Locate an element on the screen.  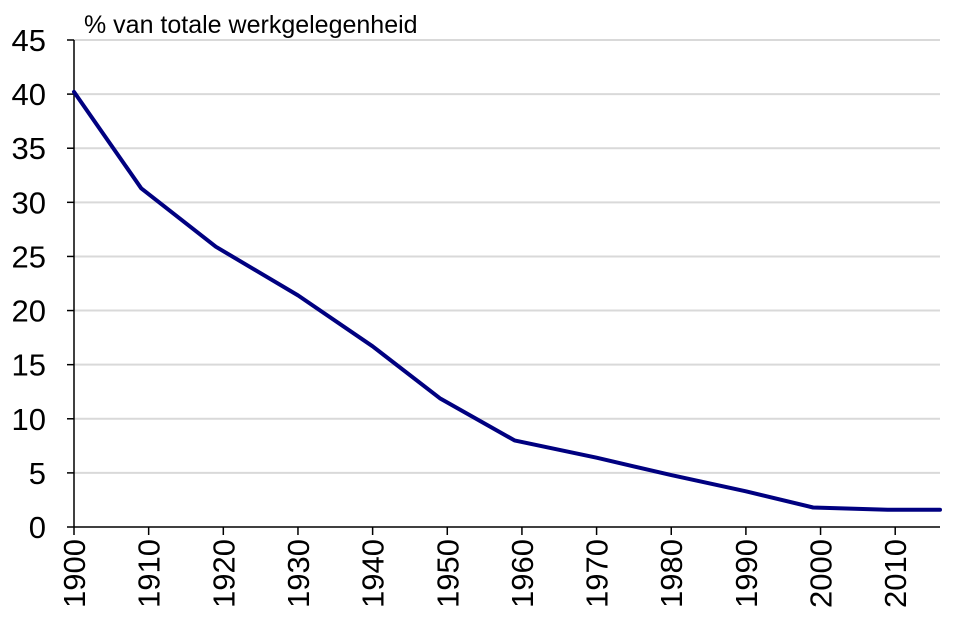
y-tick-label-30: 30 is located at coordinates (29, 202).